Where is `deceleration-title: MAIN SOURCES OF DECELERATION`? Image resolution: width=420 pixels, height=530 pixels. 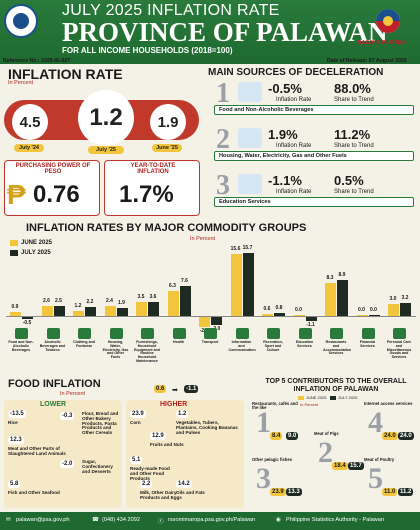
deceleration-title: MAIN SOURCES OF DECELERATION is located at coordinates (296, 72).